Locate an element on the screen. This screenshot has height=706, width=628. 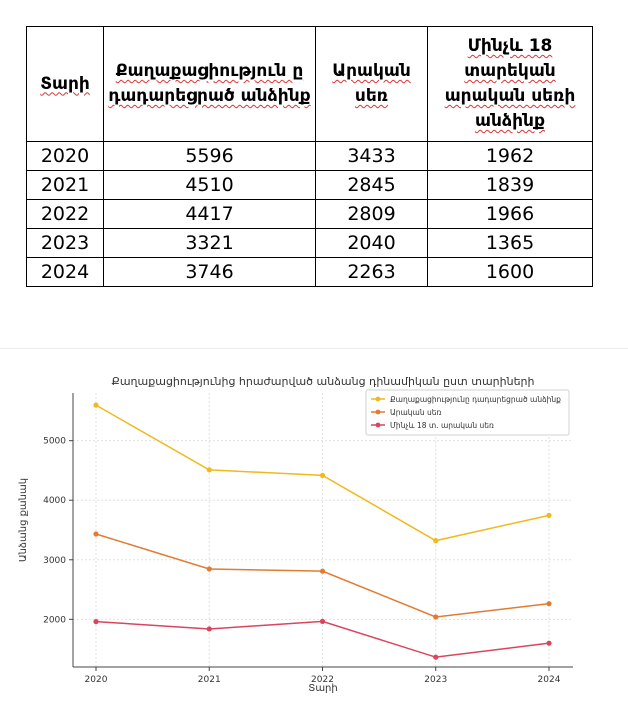
cell-male-under-18: 1839 is located at coordinates (510, 185).